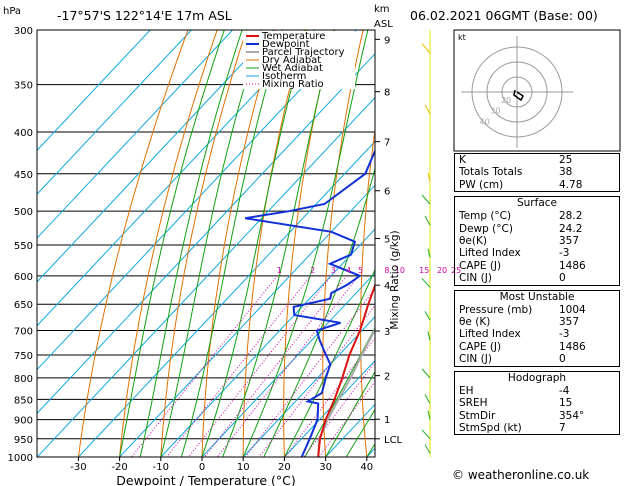 The width and height of the screenshot is (629, 486). What do you see at coordinates (387, 239) in the screenshot?
I see `height-tick-label: 5` at bounding box center [387, 239].